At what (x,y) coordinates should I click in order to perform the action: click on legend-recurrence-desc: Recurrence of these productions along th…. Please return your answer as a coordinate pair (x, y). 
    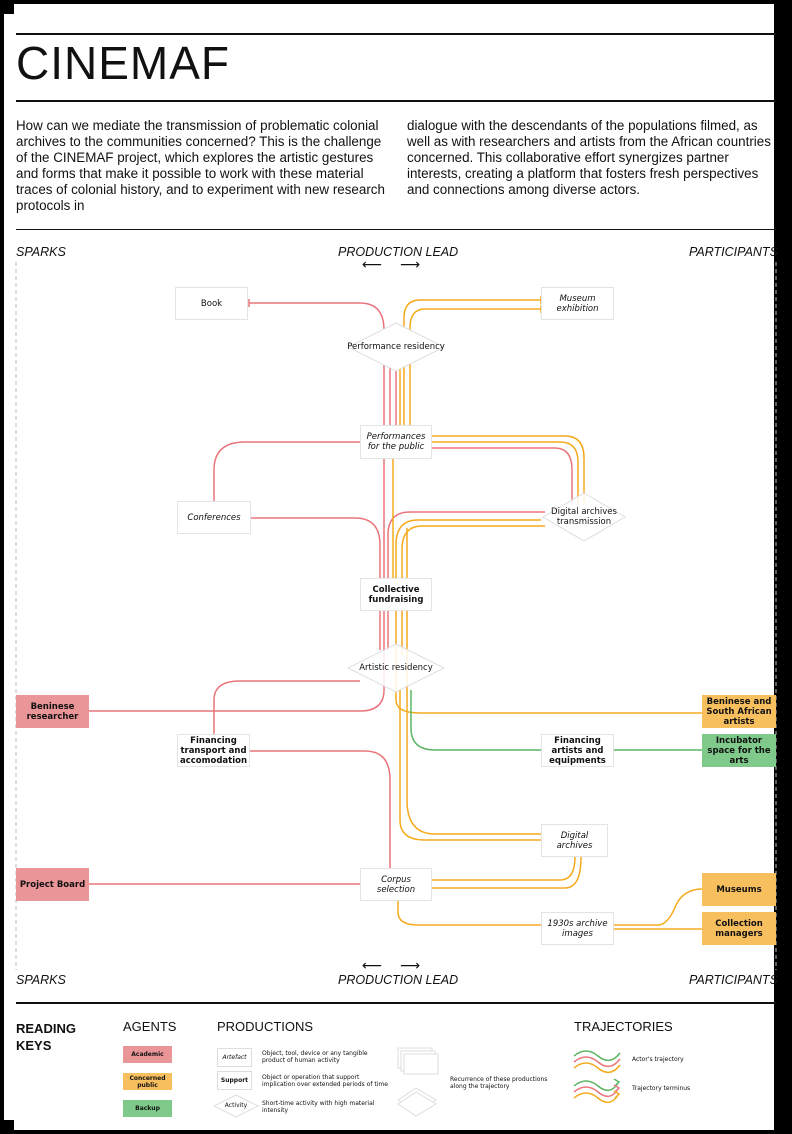
    Looking at the image, I should click on (499, 1083).